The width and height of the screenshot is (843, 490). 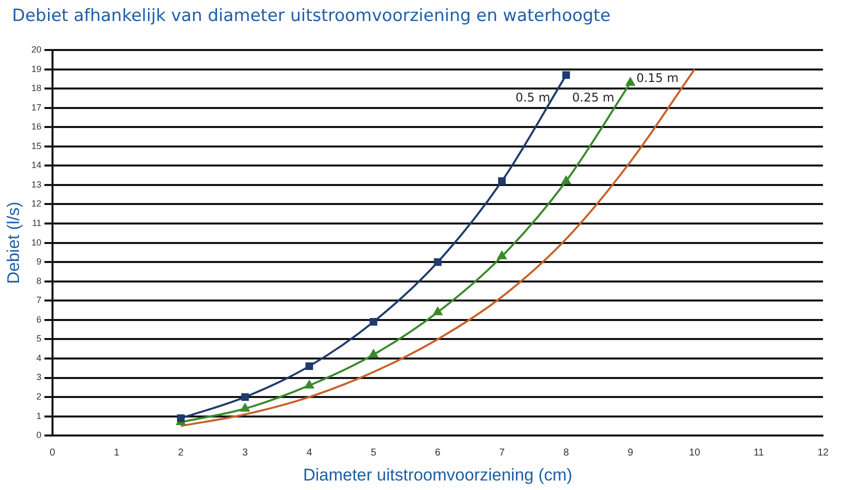 What do you see at coordinates (39, 319) in the screenshot?
I see `y-tick-label: 6` at bounding box center [39, 319].